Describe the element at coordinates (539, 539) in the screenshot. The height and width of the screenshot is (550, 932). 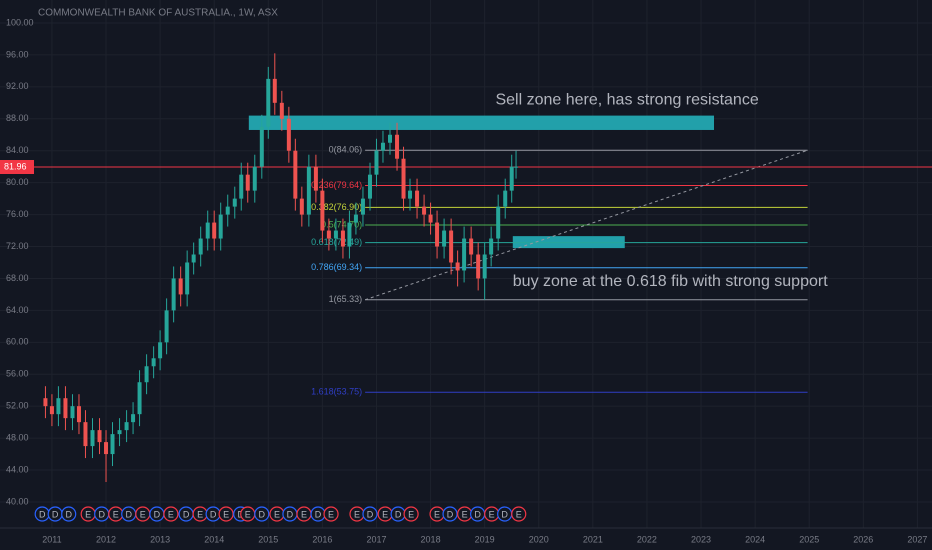
I see `x-tick-label: 2020` at that location.